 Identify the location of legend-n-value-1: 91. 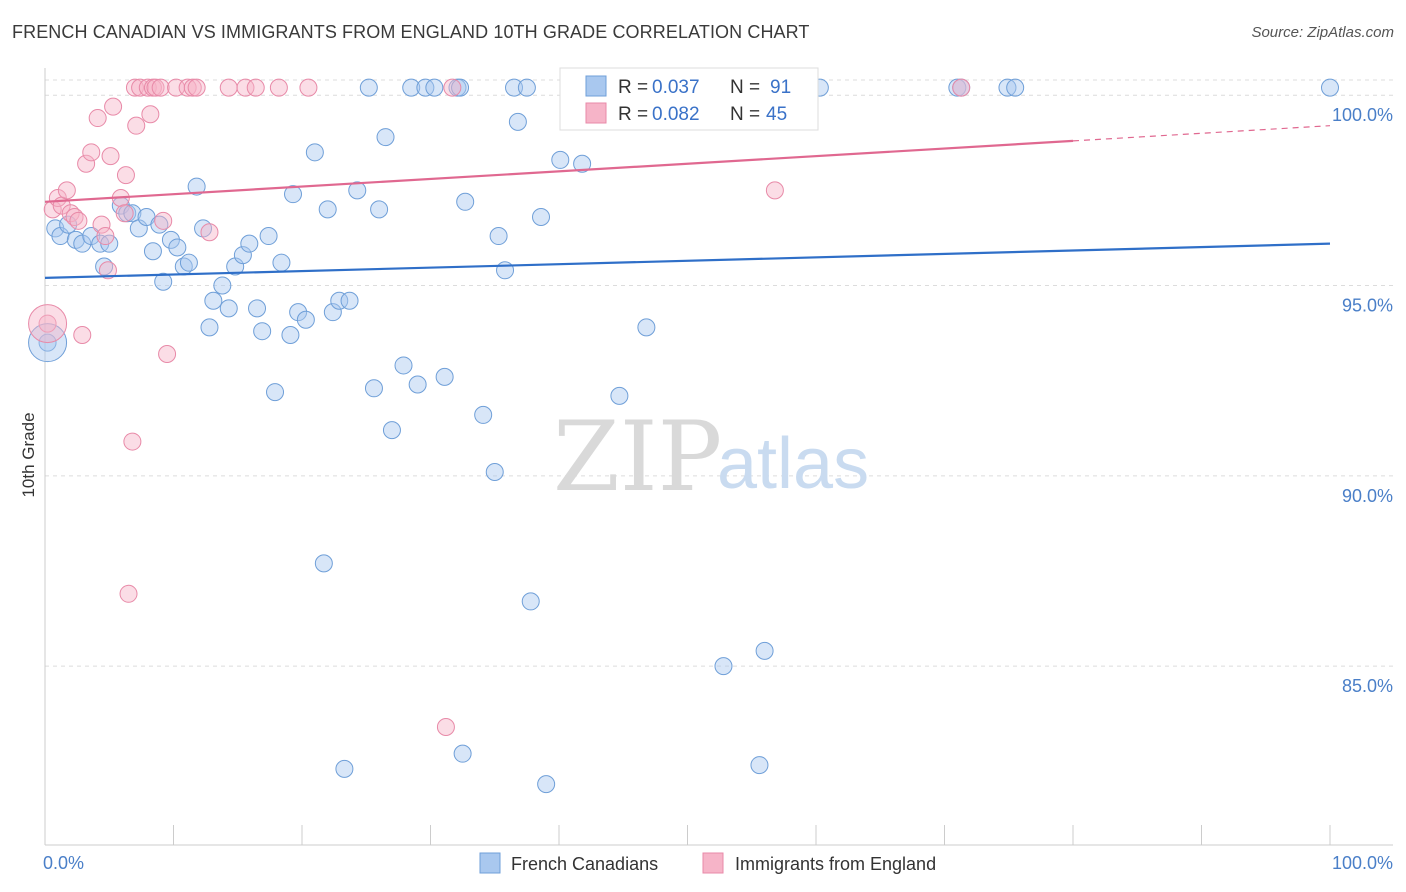
(780, 87).